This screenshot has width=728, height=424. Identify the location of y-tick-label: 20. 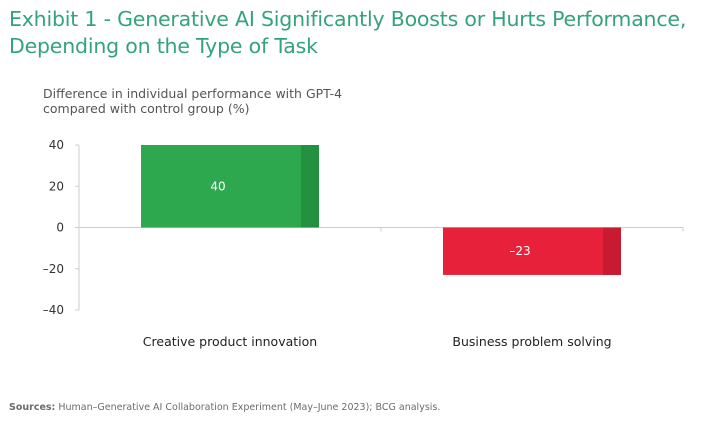
(56, 186).